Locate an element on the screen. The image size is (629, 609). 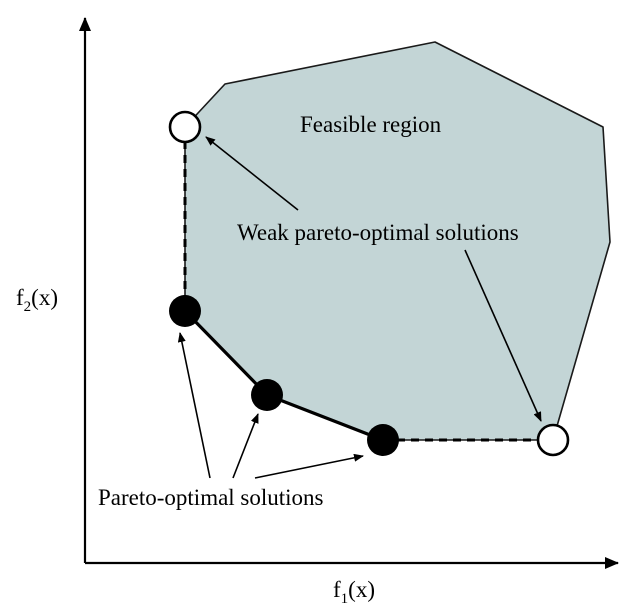
pareto-label: Pareto-optimal solutions is located at coordinates (211, 497).